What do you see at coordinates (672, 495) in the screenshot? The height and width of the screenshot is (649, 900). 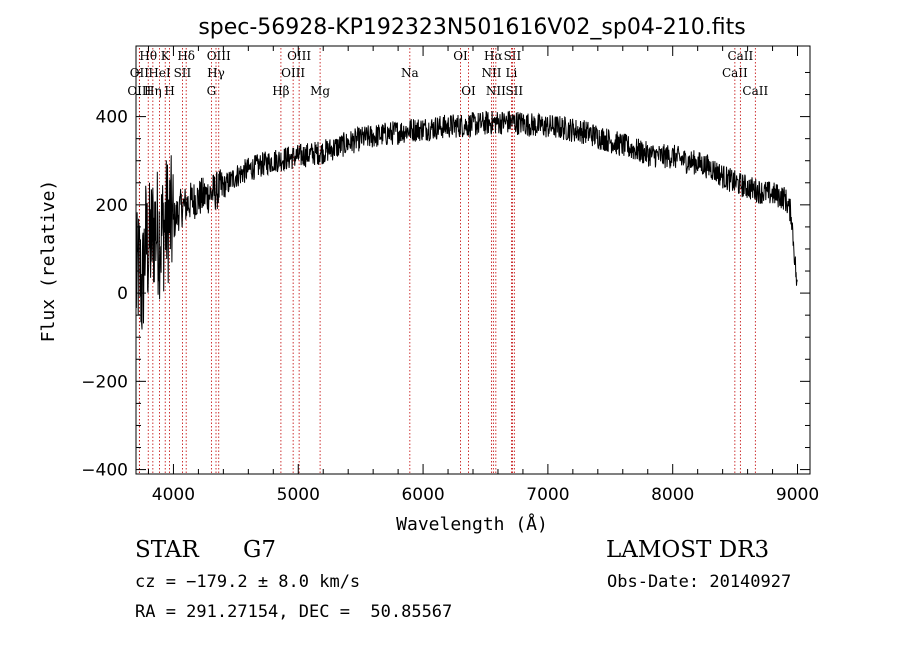 I see `x-tick-label: 8000` at bounding box center [672, 495].